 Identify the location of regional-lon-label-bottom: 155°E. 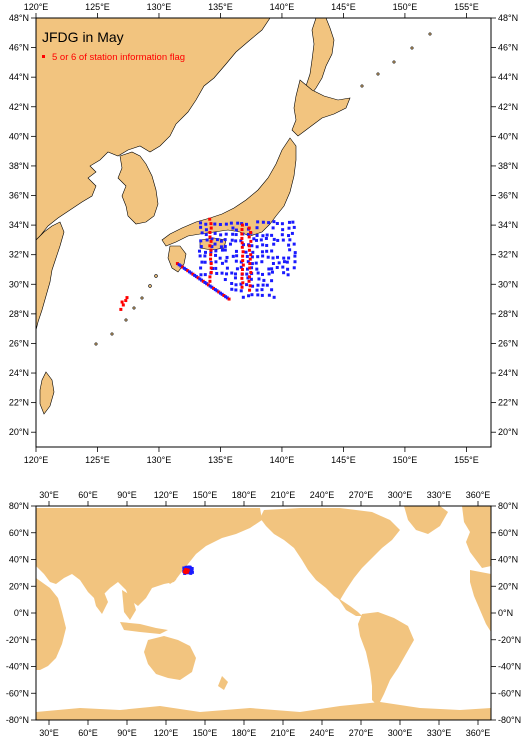
(466, 460).